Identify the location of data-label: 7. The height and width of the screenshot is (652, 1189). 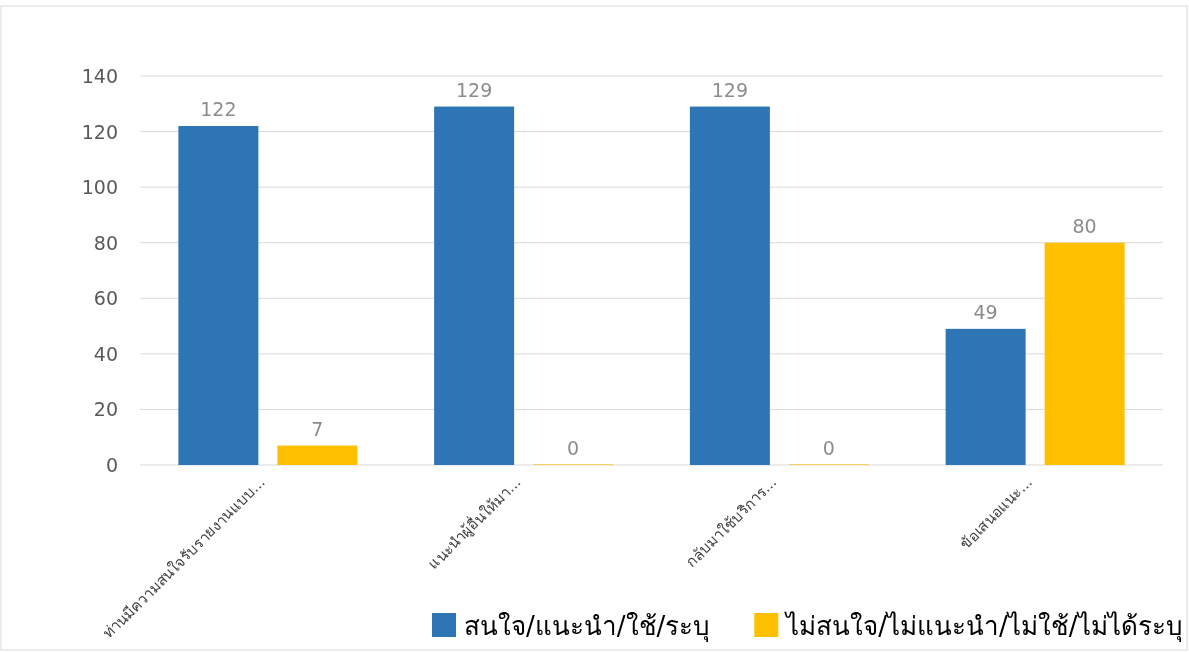
(317, 428).